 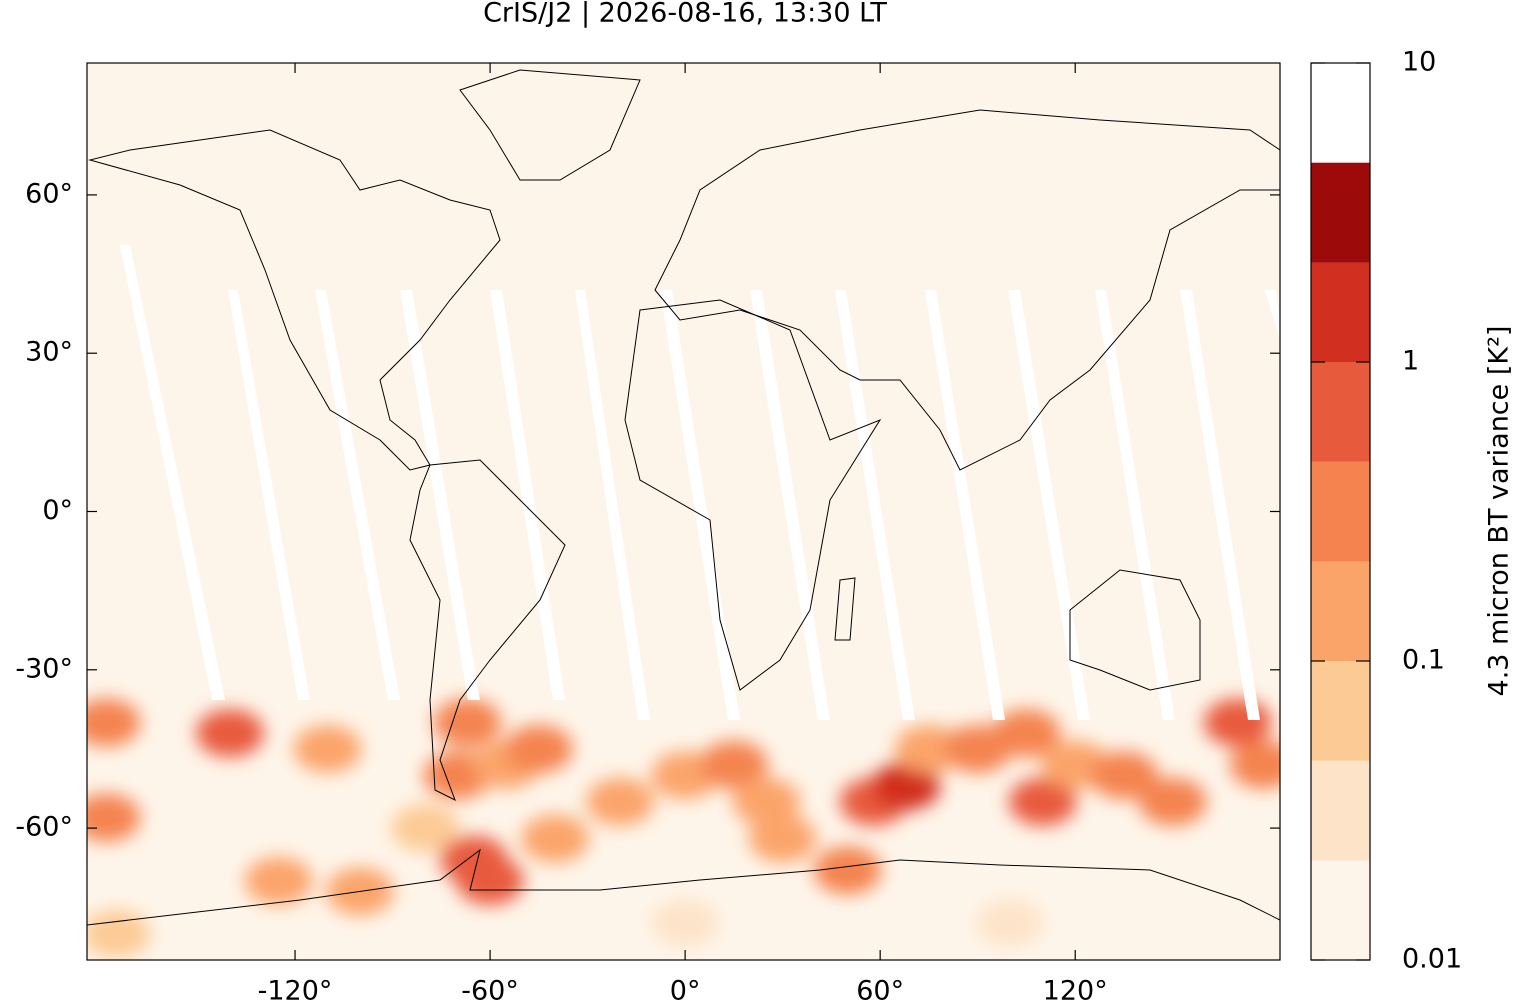 I want to click on colorbar-tick-label: 0.01, so click(x=1432, y=959).